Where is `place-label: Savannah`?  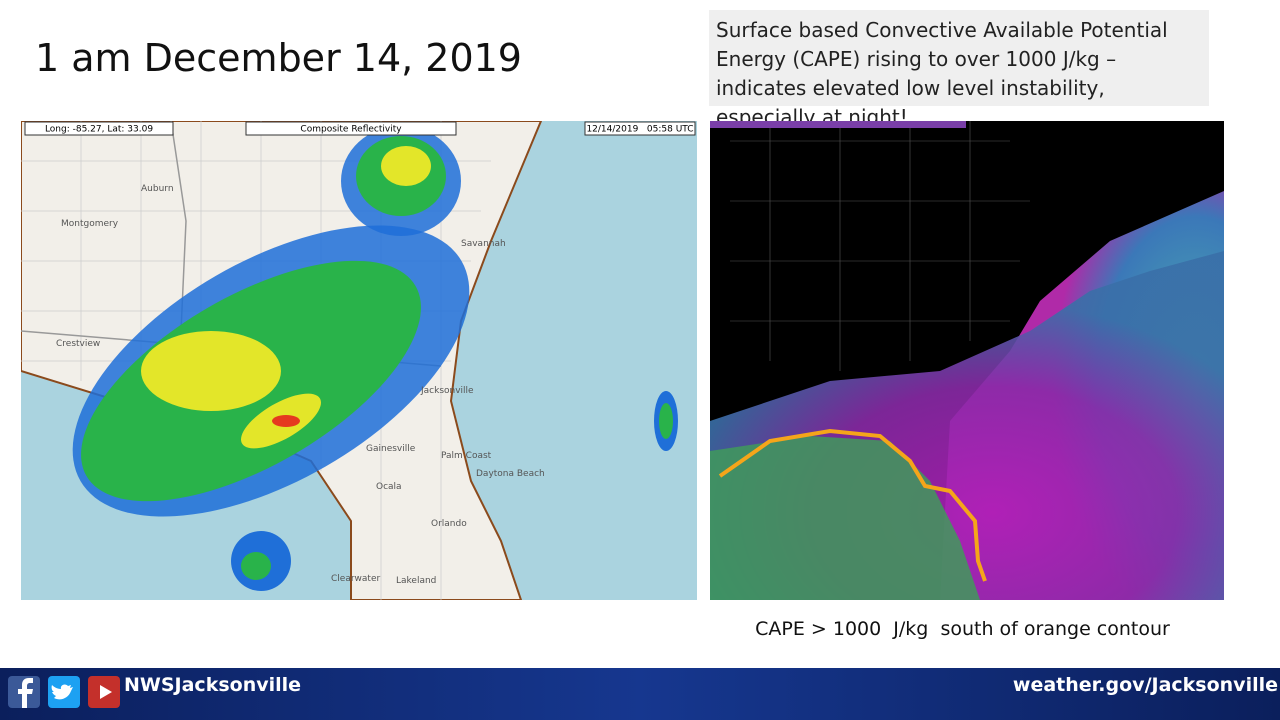 place-label: Savannah is located at coordinates (483, 244).